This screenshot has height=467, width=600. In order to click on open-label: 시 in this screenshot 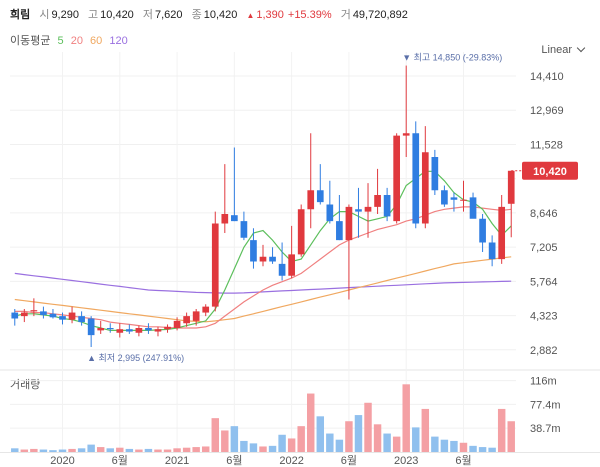, I will do `click(44, 15)`.